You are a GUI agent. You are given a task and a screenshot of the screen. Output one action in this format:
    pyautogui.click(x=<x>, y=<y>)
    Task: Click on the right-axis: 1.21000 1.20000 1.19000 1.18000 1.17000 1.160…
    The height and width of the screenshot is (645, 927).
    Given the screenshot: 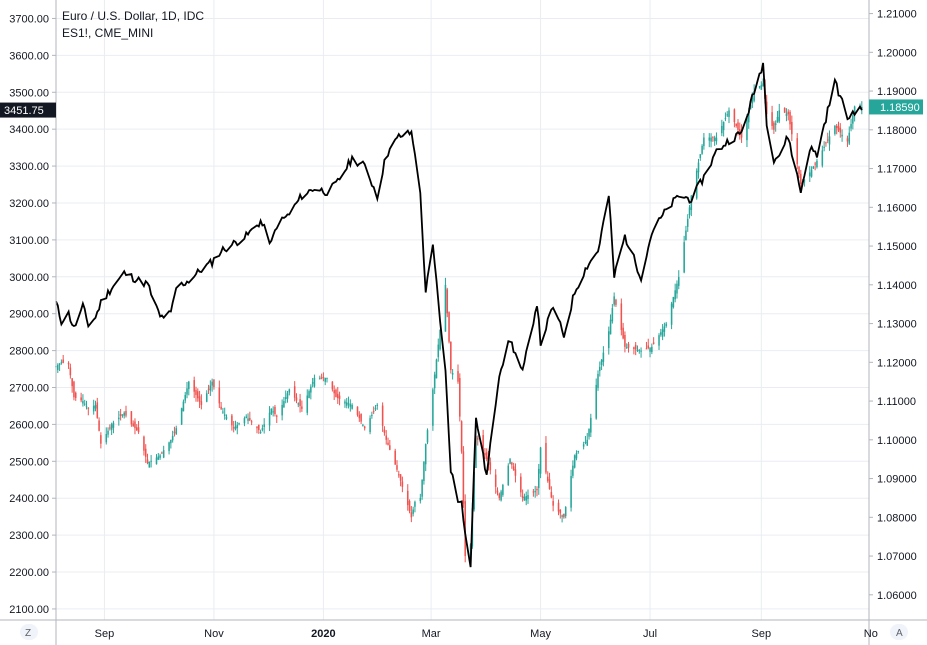 What is the action you would take?
    pyautogui.click(x=893, y=305)
    